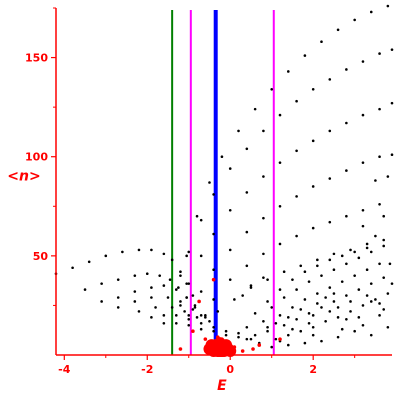  What do you see at coordinates (64, 369) in the screenshot?
I see `x-tick-label: -4` at bounding box center [64, 369].